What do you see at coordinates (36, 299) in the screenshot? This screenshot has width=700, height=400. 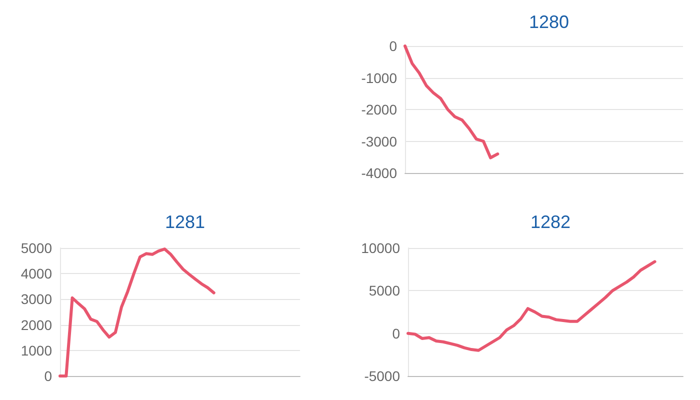 I see `y-tick-label: 3000` at bounding box center [36, 299].